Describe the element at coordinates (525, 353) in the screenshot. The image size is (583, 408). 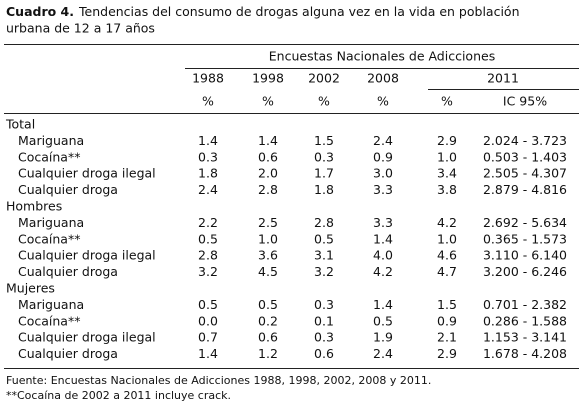
I see `cell: 1.678 - 4.208` at that location.